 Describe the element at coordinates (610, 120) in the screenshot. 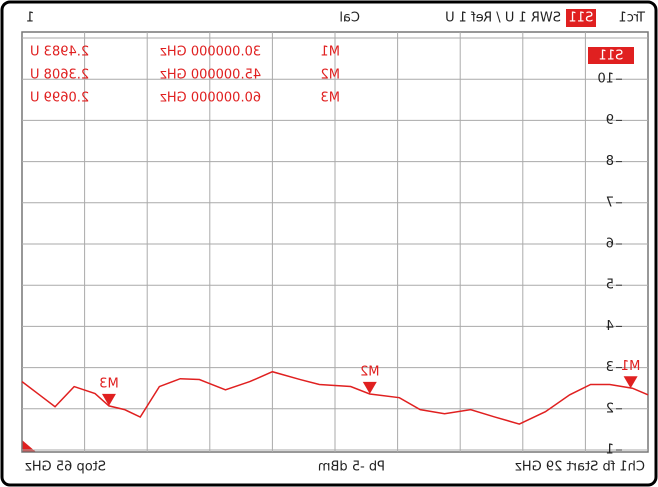

I see `y-tick-label: 9` at that location.